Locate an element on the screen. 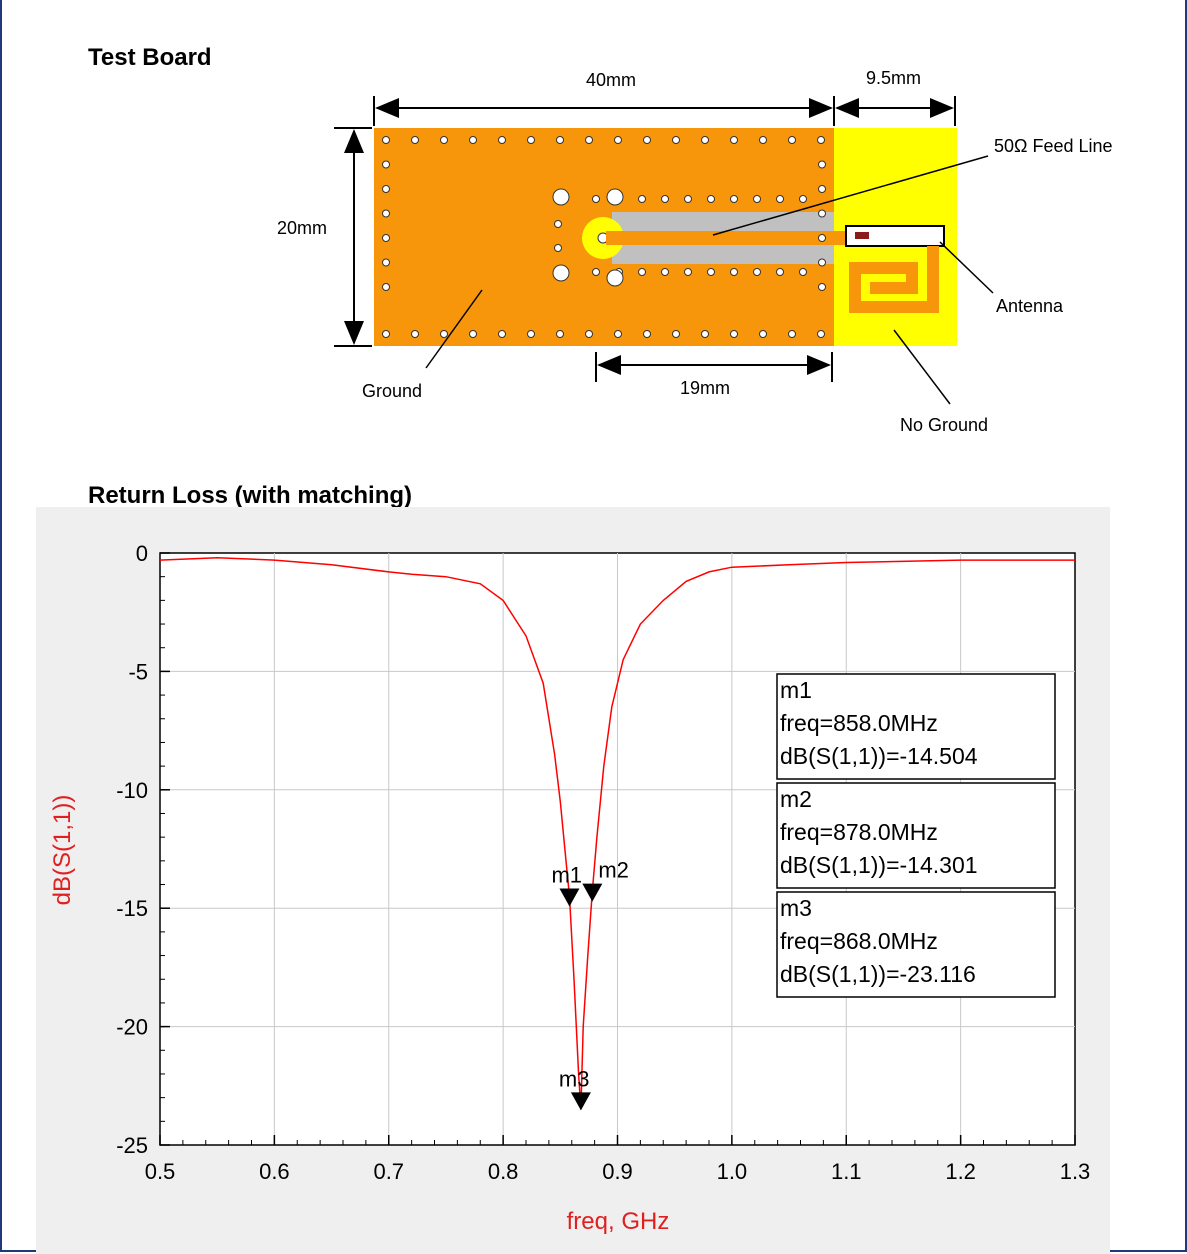  marker-readout-m1-line: dB(S(1,1))=-14.504 is located at coordinates (879, 756).